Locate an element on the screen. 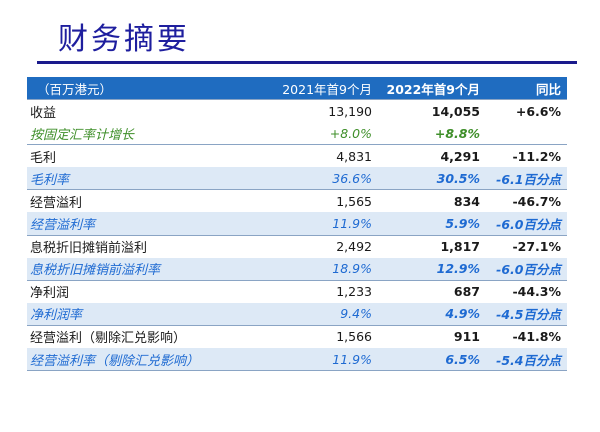  value-2021: 18.9% is located at coordinates (311, 269).